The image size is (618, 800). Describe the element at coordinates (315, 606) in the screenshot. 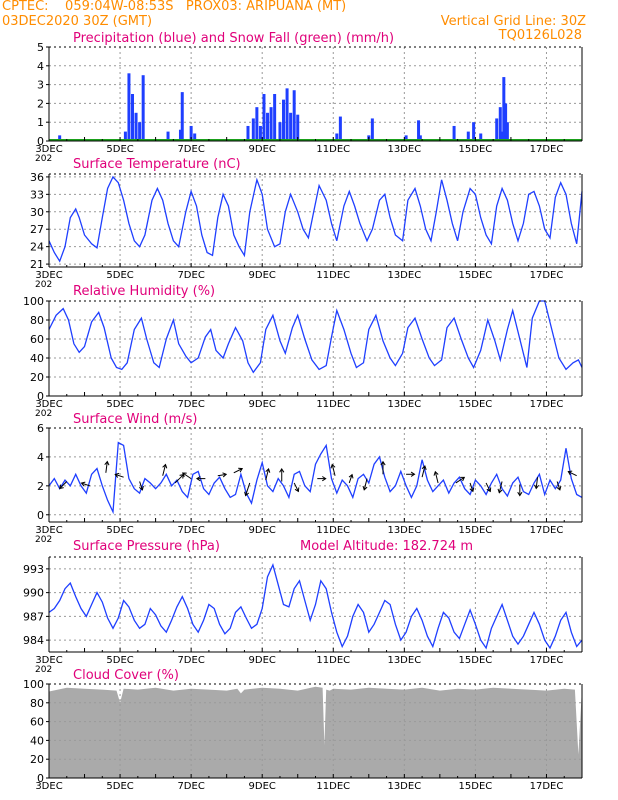

I see `pressure-line` at that location.